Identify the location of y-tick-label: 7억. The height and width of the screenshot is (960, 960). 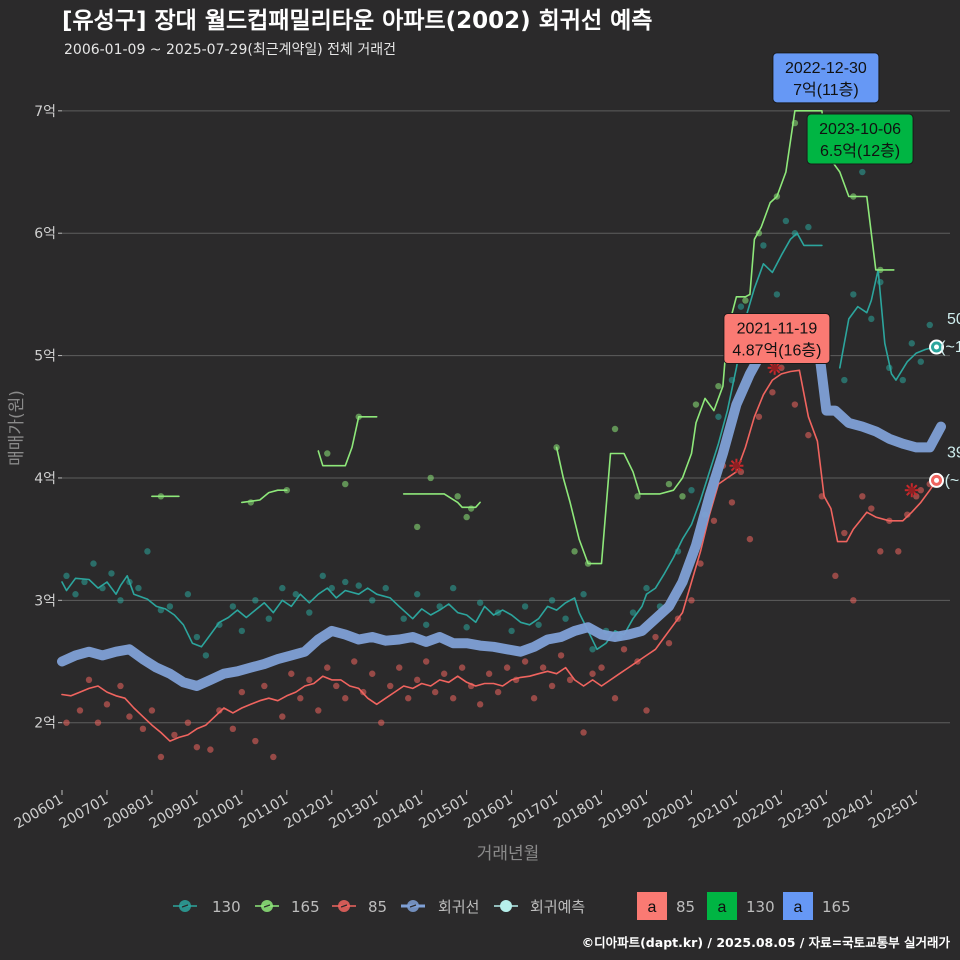
(45, 112).